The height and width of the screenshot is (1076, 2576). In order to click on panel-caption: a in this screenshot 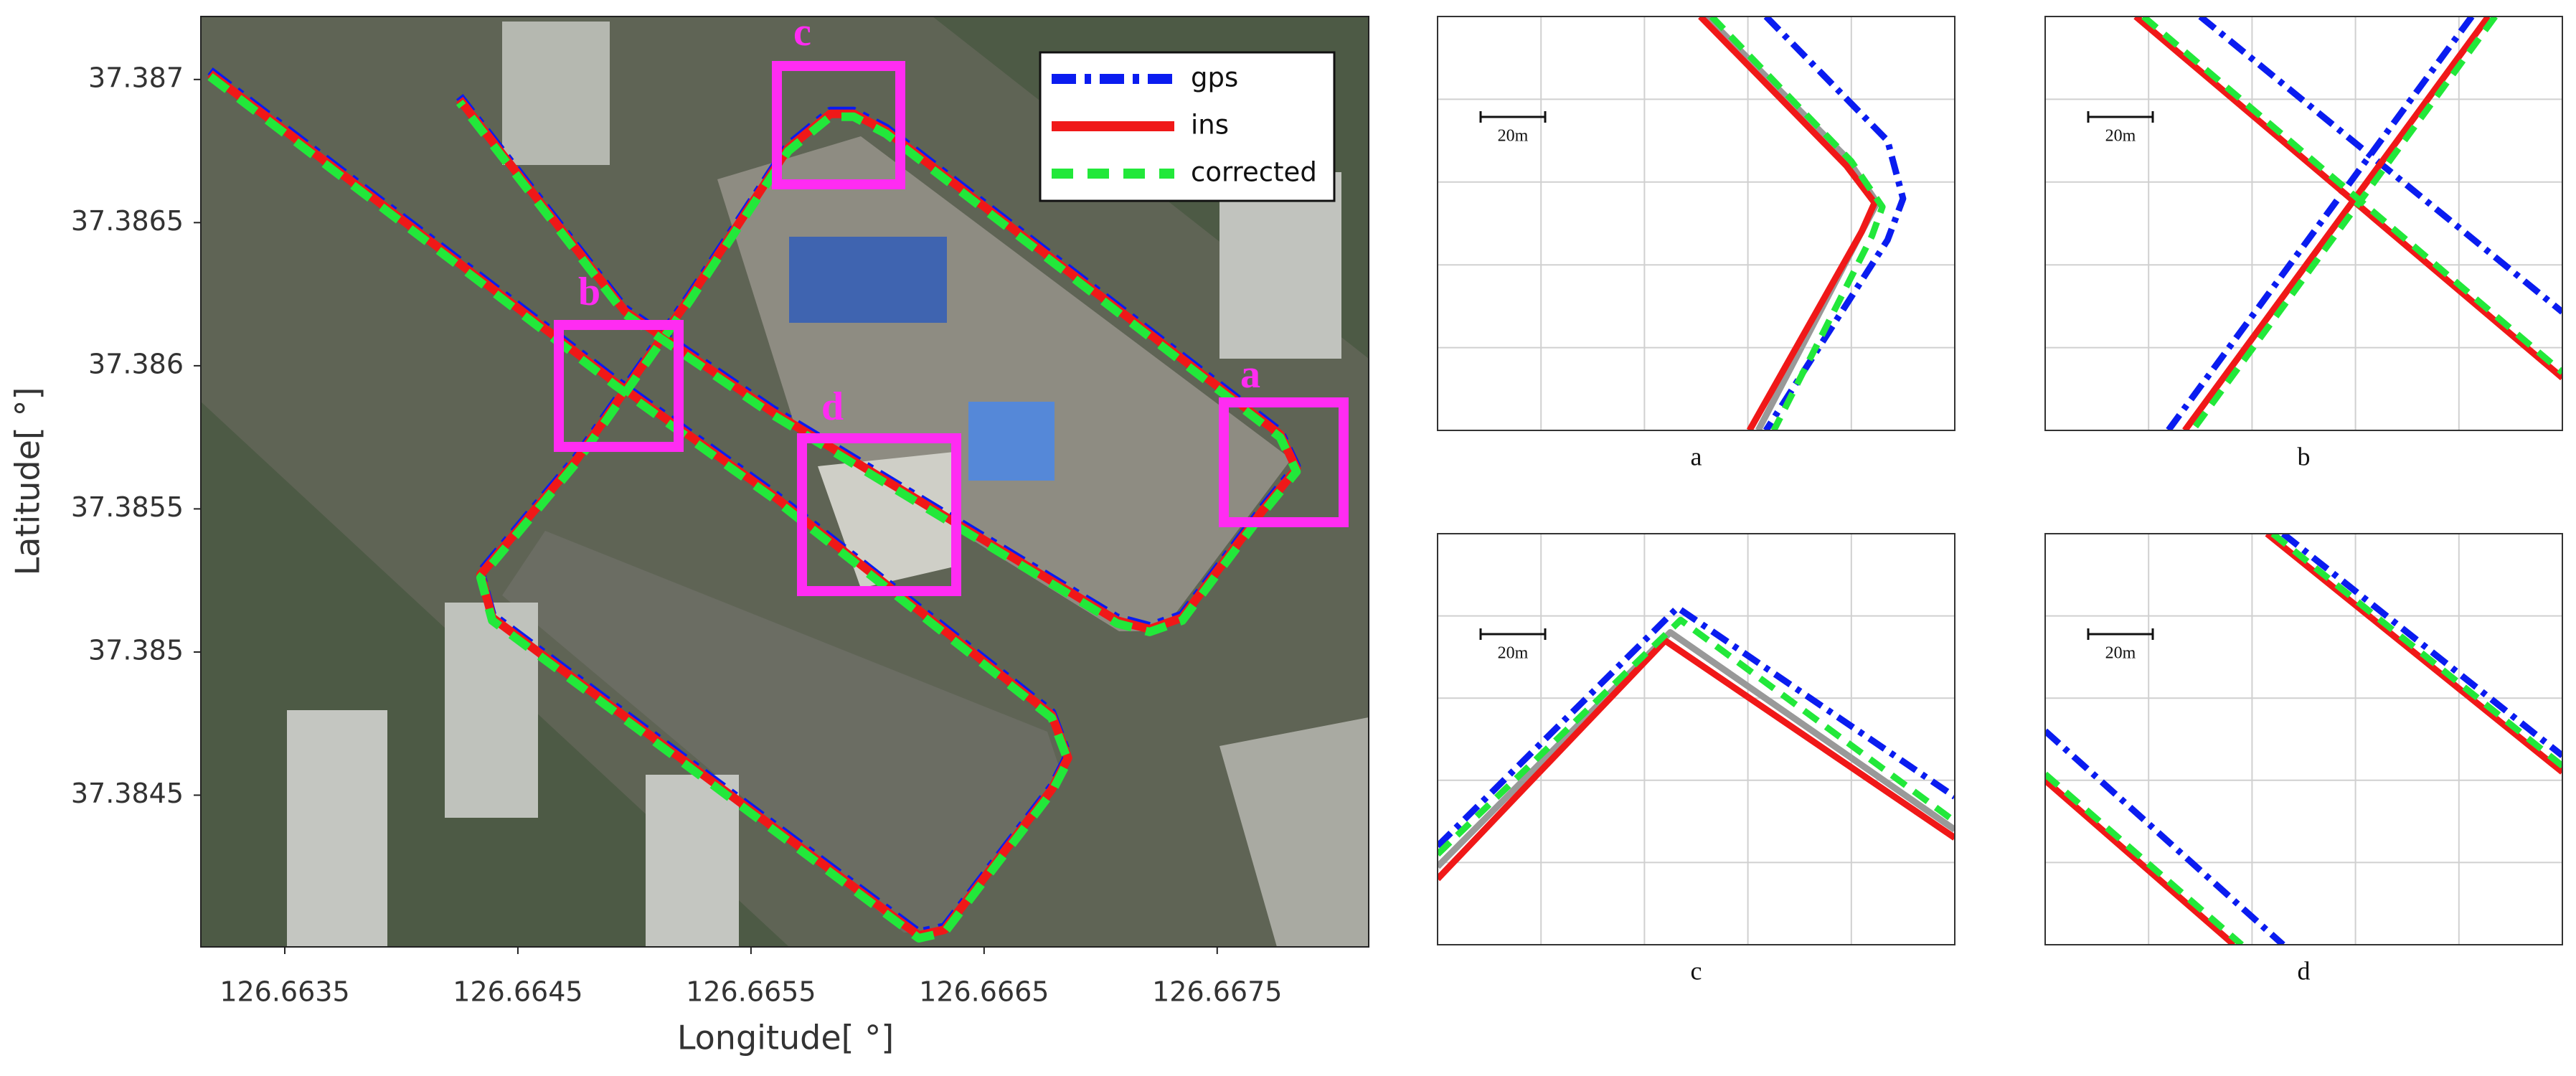, I will do `click(1696, 456)`.